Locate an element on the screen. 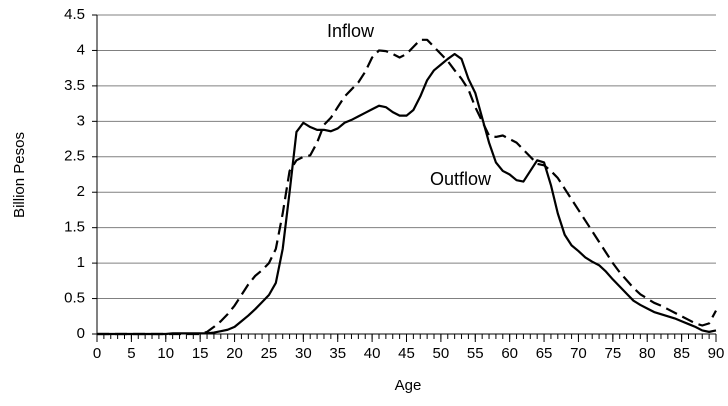  series-annotation: Outflow is located at coordinates (461, 179).